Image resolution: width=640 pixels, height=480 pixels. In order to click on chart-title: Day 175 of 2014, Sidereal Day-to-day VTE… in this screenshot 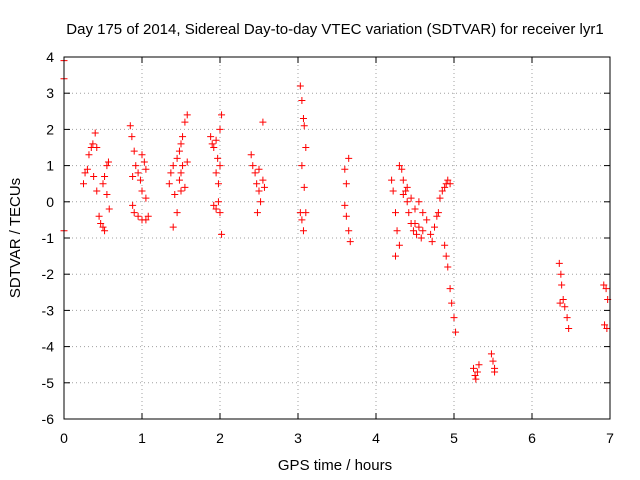, I will do `click(334, 29)`.